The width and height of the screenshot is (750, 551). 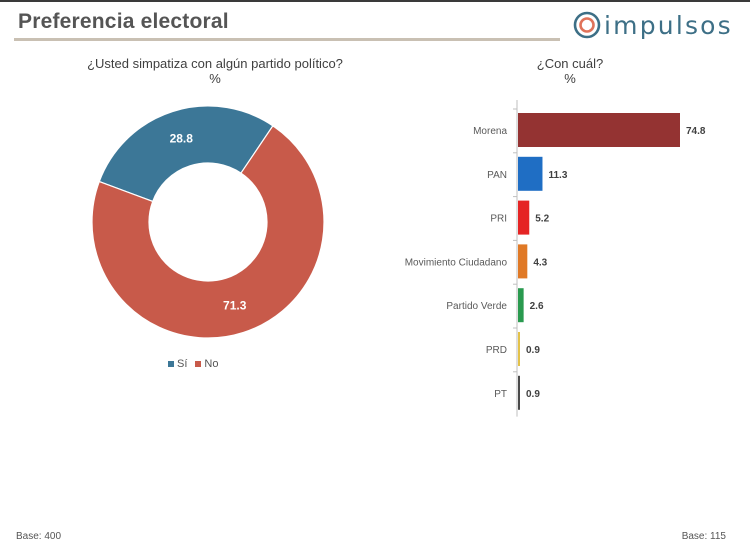 What do you see at coordinates (519, 392) in the screenshot?
I see `bar-pt` at bounding box center [519, 392].